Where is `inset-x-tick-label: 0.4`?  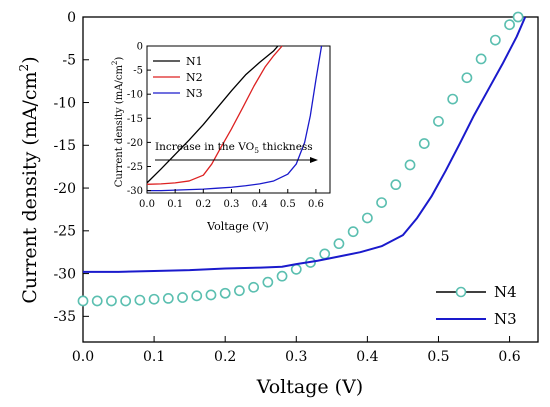 inset-x-tick-label: 0.4 is located at coordinates (260, 204).